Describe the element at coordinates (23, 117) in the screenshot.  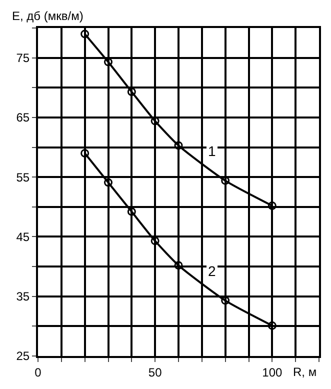
I see `y-tick-label: 65` at that location.